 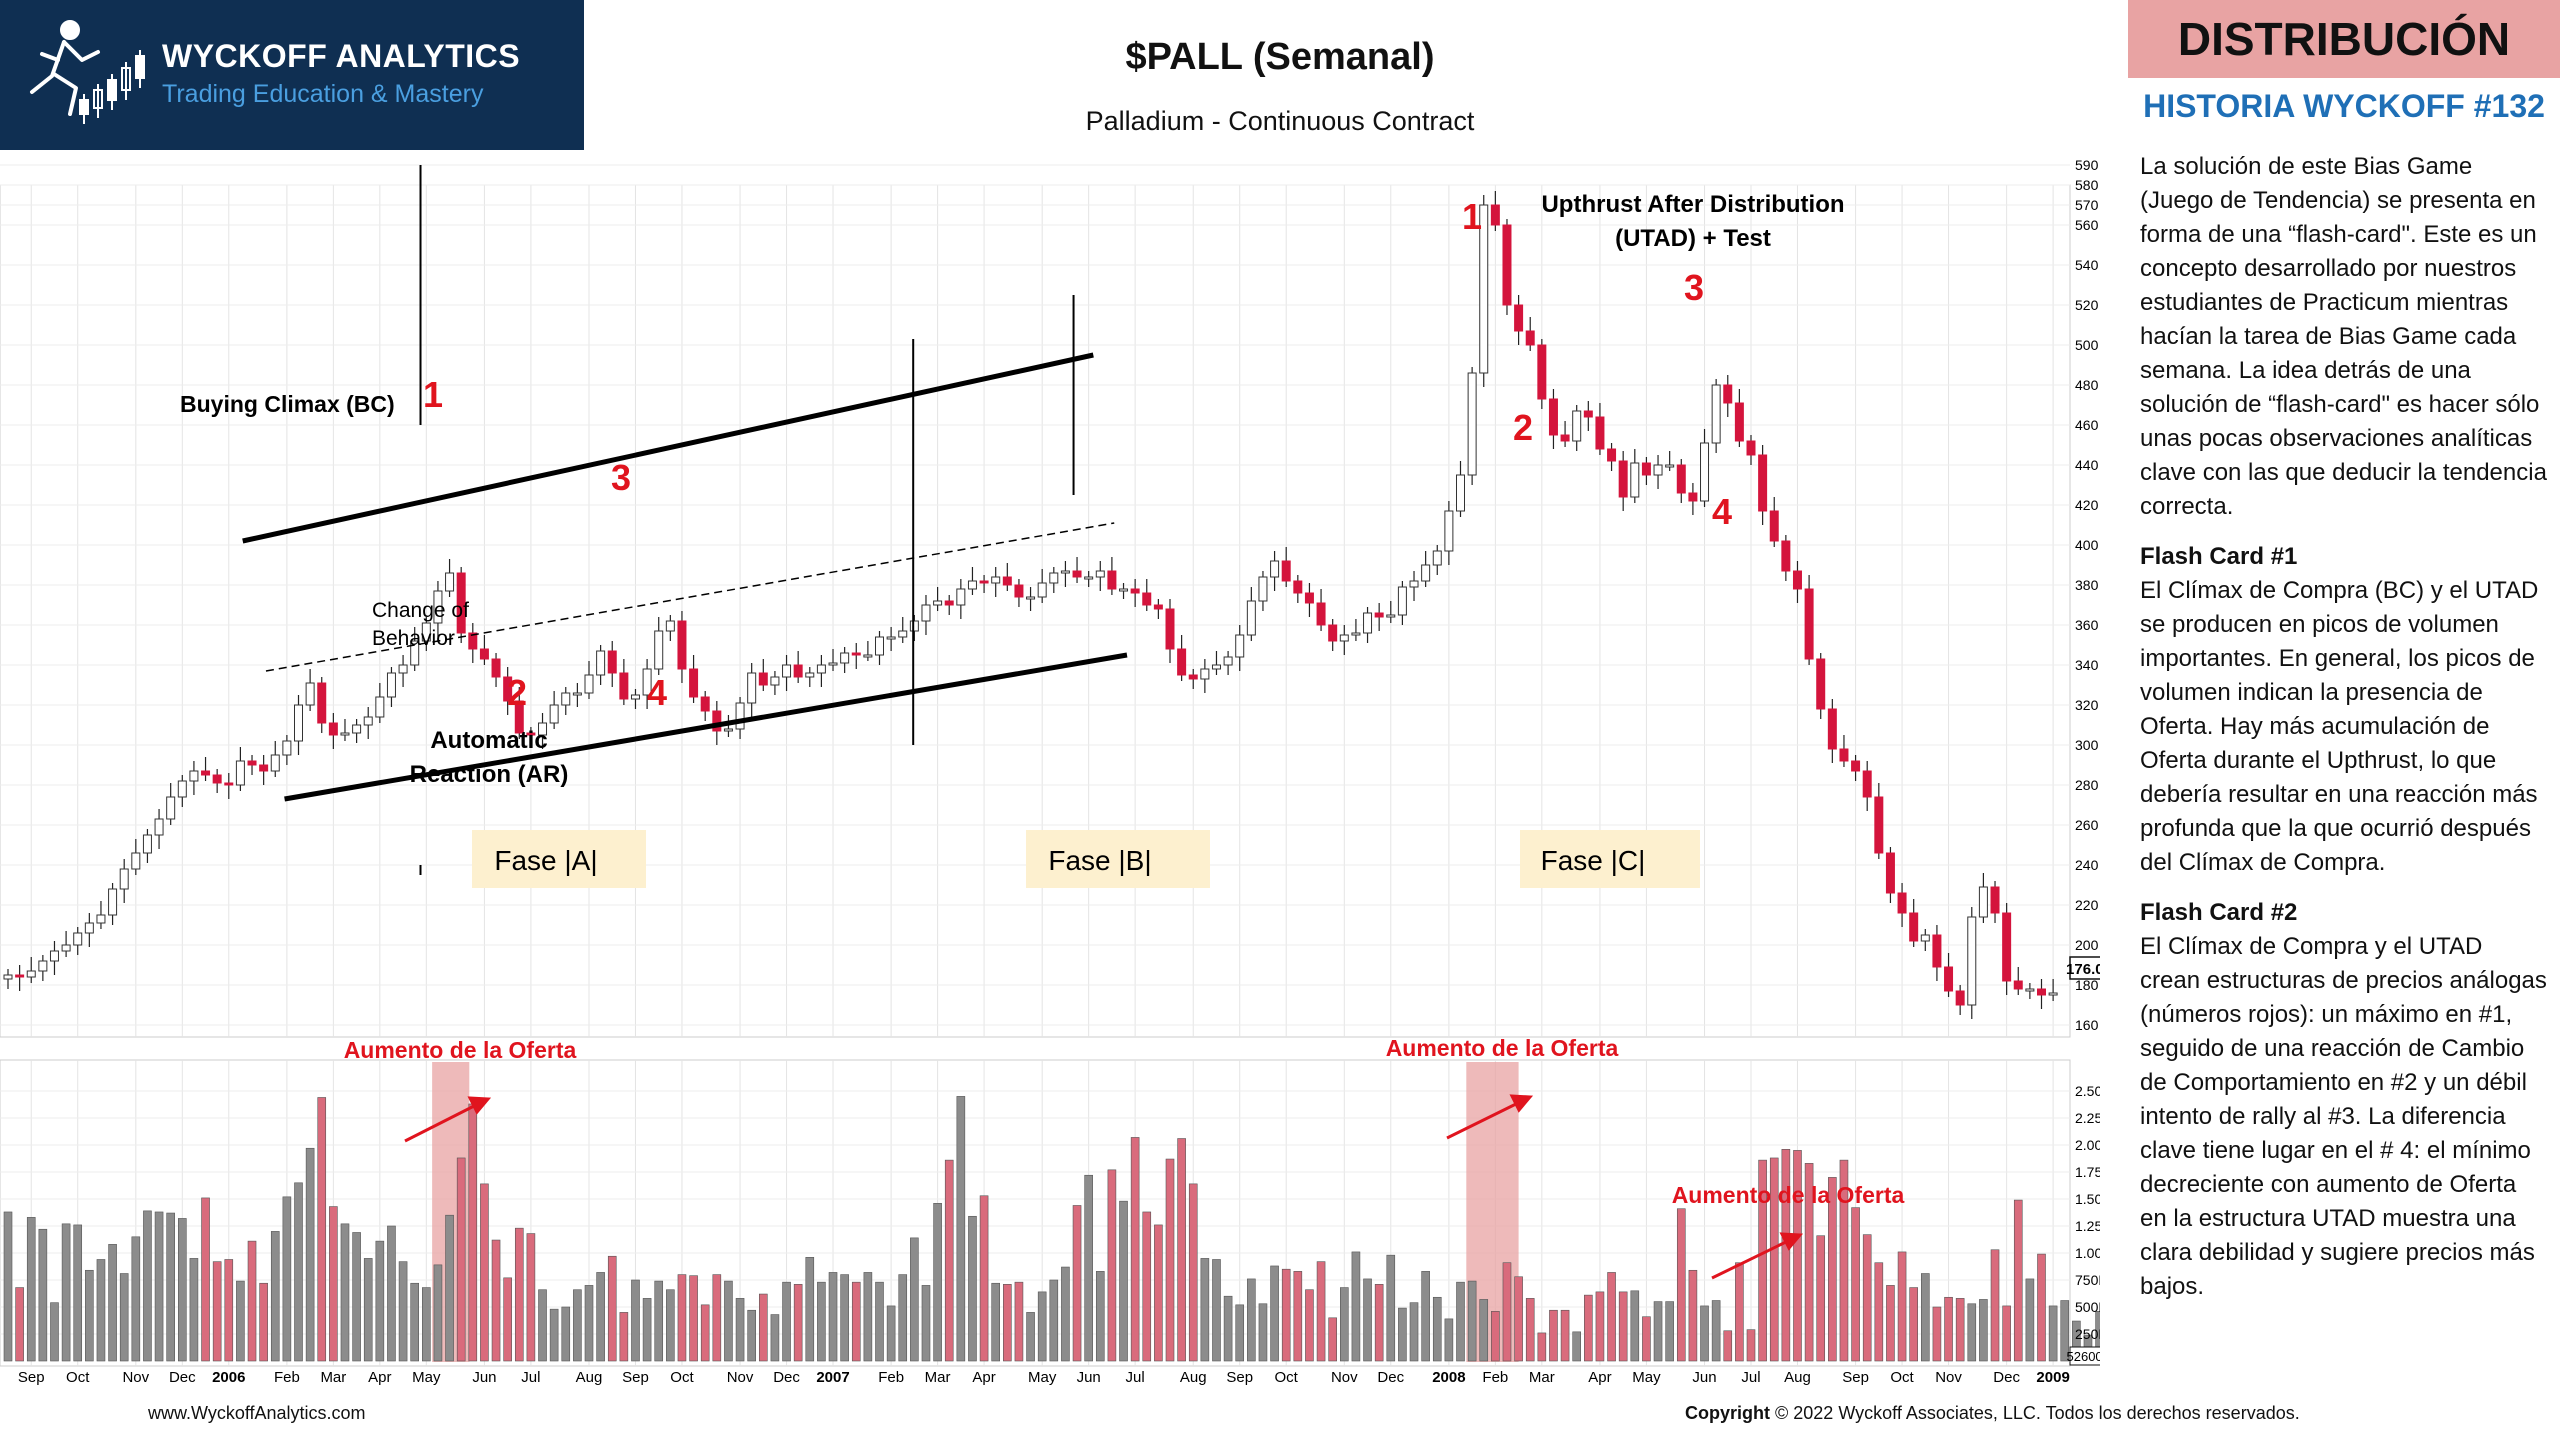 What do you see at coordinates (257, 1413) in the screenshot?
I see `footer-website: www.WyckoffAnalytics.com` at bounding box center [257, 1413].